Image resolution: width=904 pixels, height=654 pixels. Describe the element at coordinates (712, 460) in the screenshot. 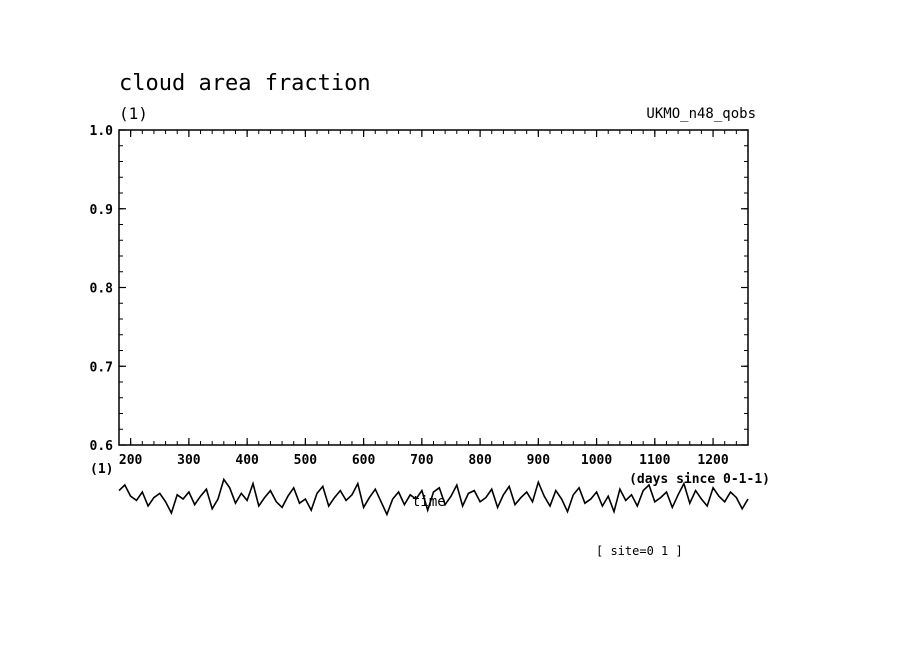

I see `x-tick-label: 1200` at that location.